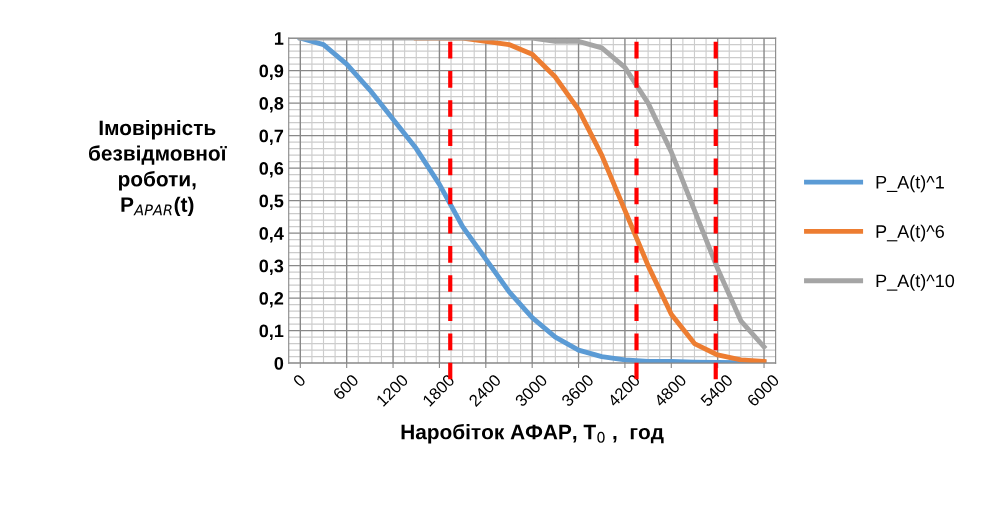  What do you see at coordinates (910, 233) in the screenshot?
I see `legend-label: P_A(t)^6` at bounding box center [910, 233].